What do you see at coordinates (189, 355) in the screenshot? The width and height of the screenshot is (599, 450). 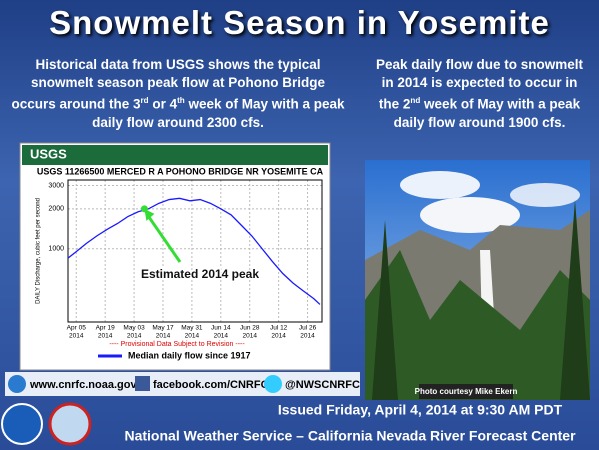 I see `legend-label: Median daily flow since 1917` at bounding box center [189, 355].